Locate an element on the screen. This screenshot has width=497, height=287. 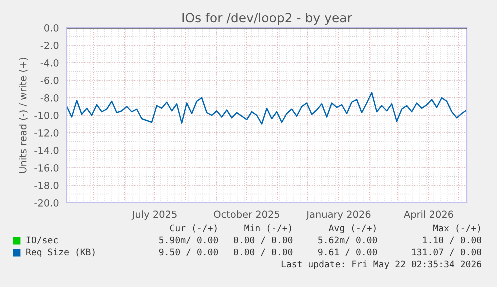
y-tick-label: 0.0 is located at coordinates (51, 28).